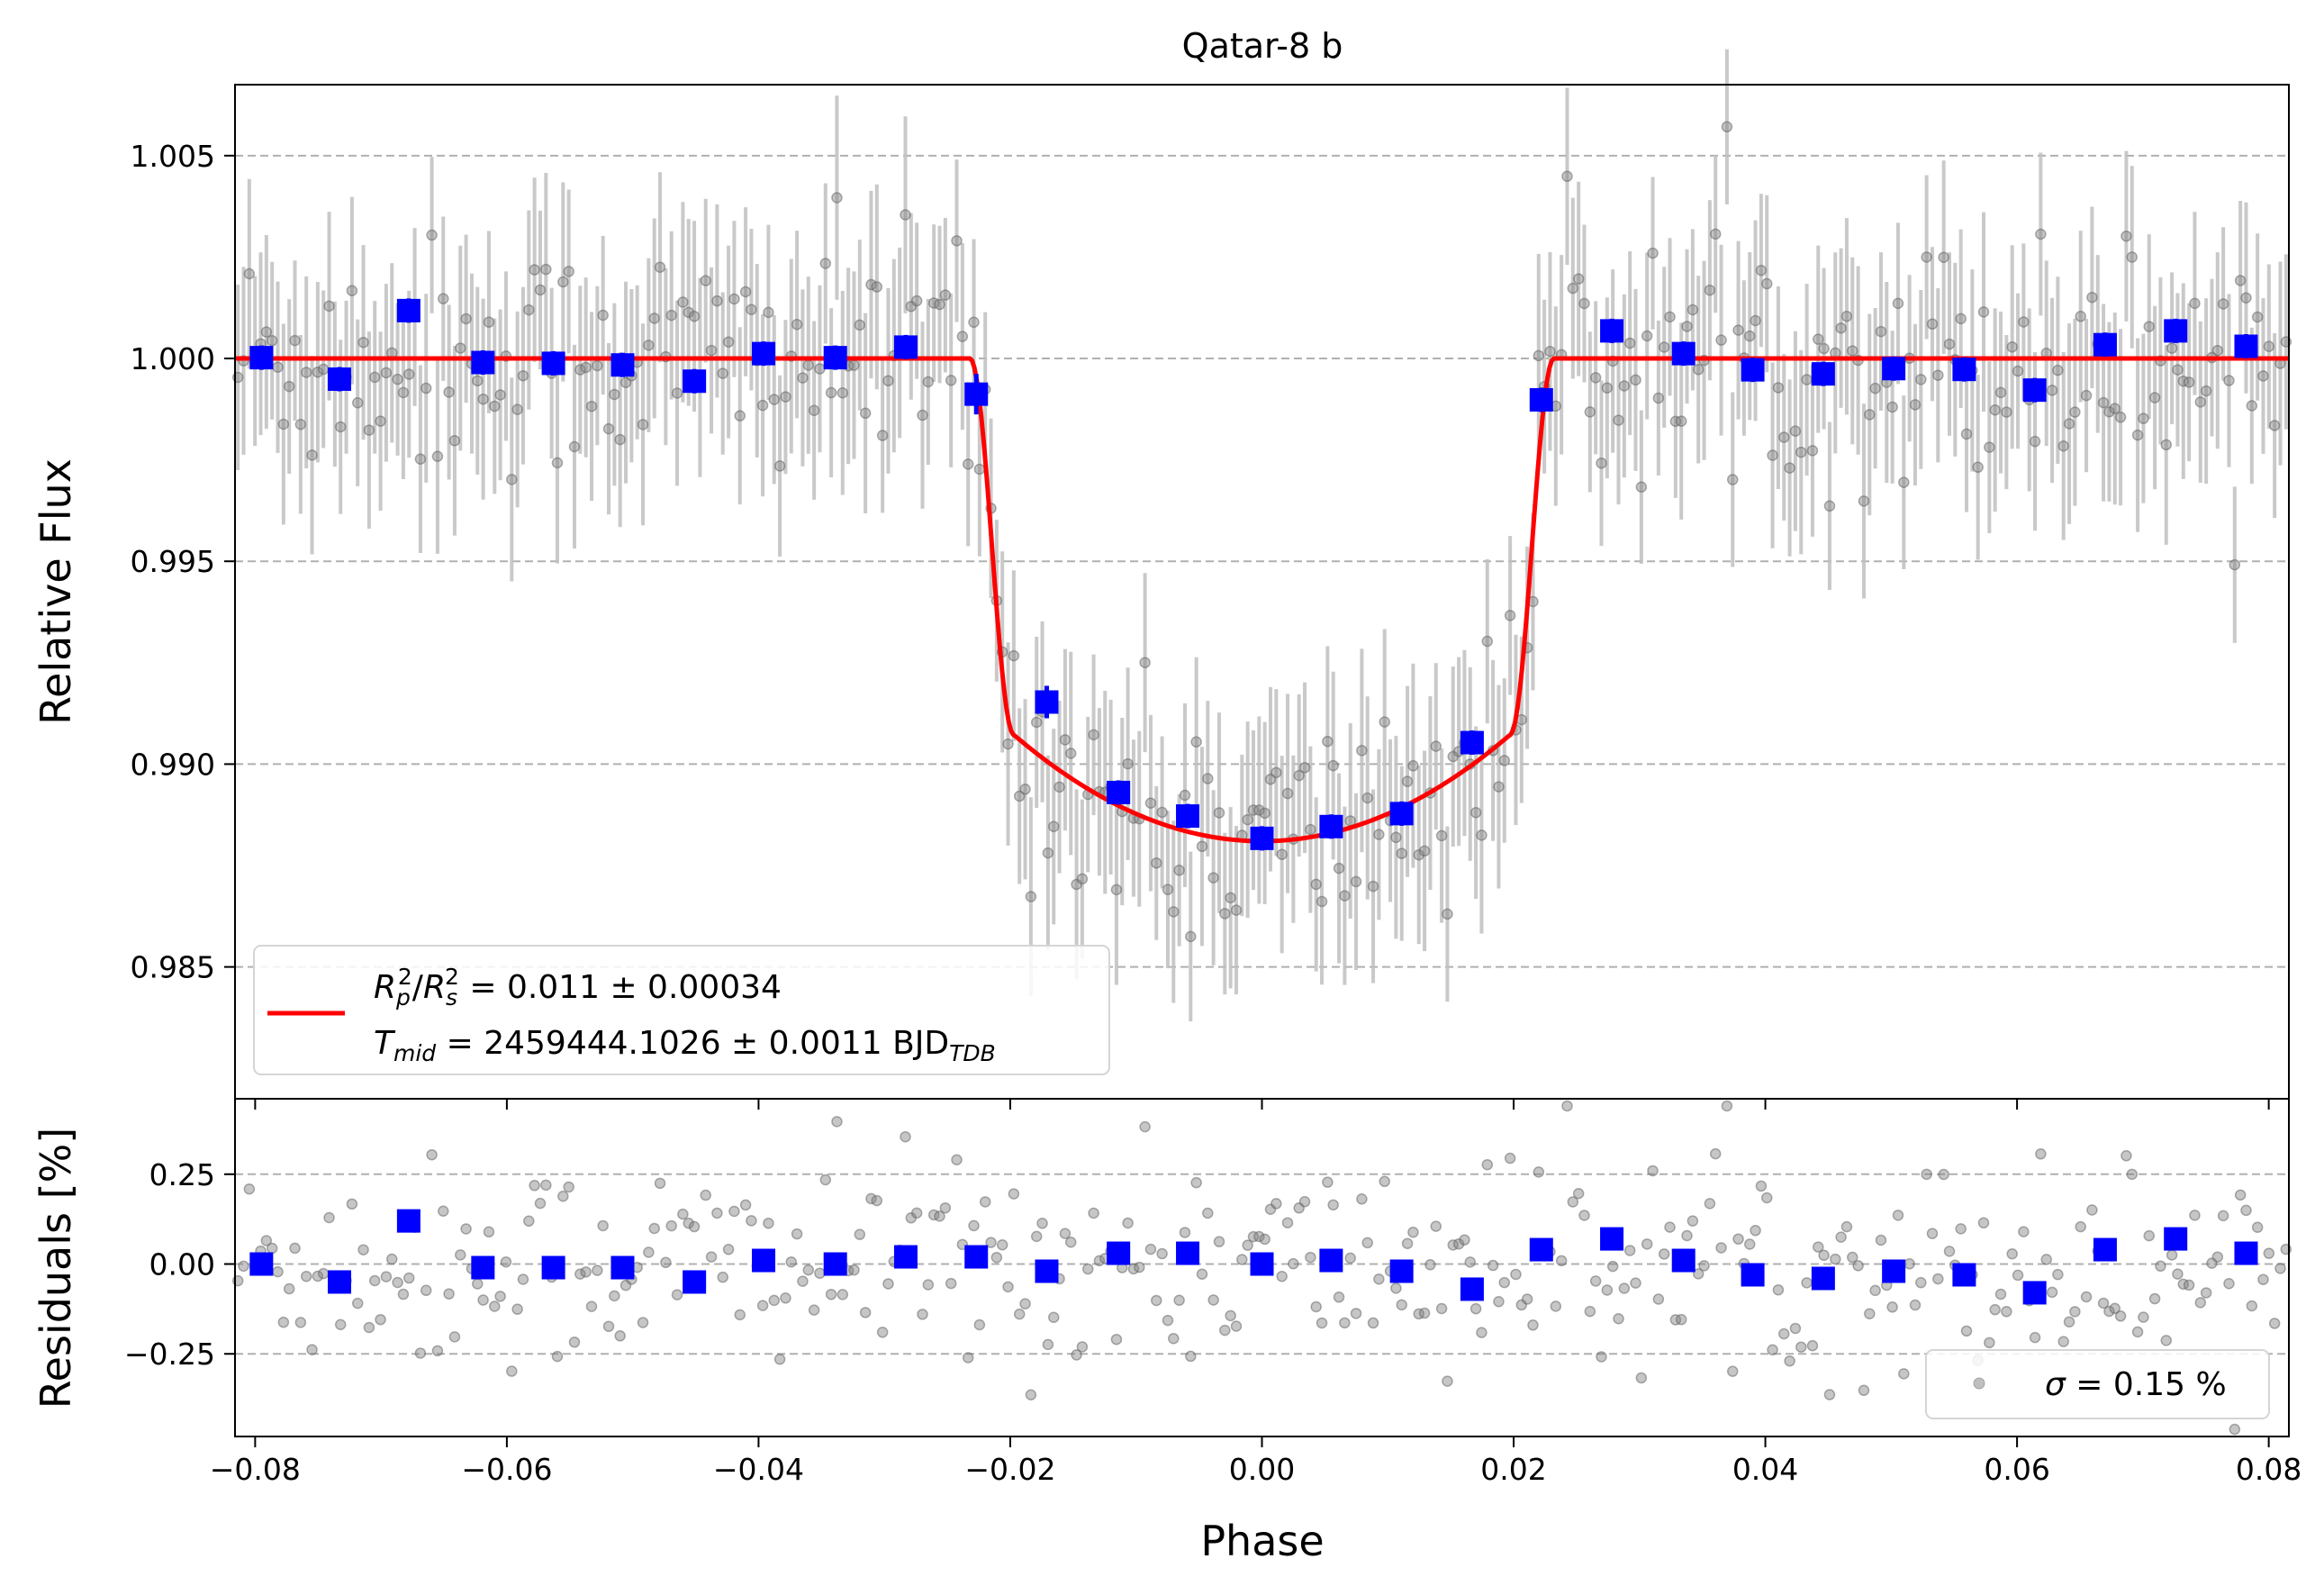 The image size is (2324, 1586). Describe the element at coordinates (173, 764) in the screenshot. I see `y-tick-label: 0.990` at that location.